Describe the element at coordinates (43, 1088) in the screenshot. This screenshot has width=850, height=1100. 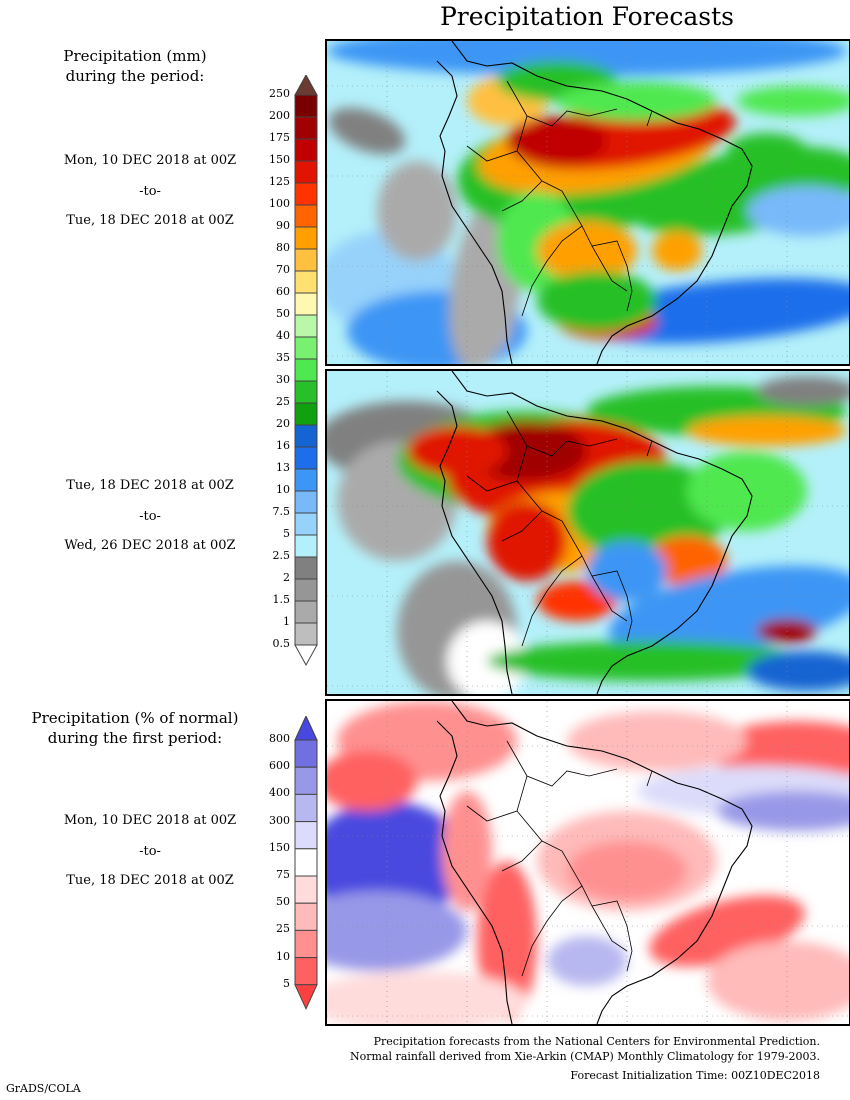
I see `credit: GrADS/COLA` at that location.